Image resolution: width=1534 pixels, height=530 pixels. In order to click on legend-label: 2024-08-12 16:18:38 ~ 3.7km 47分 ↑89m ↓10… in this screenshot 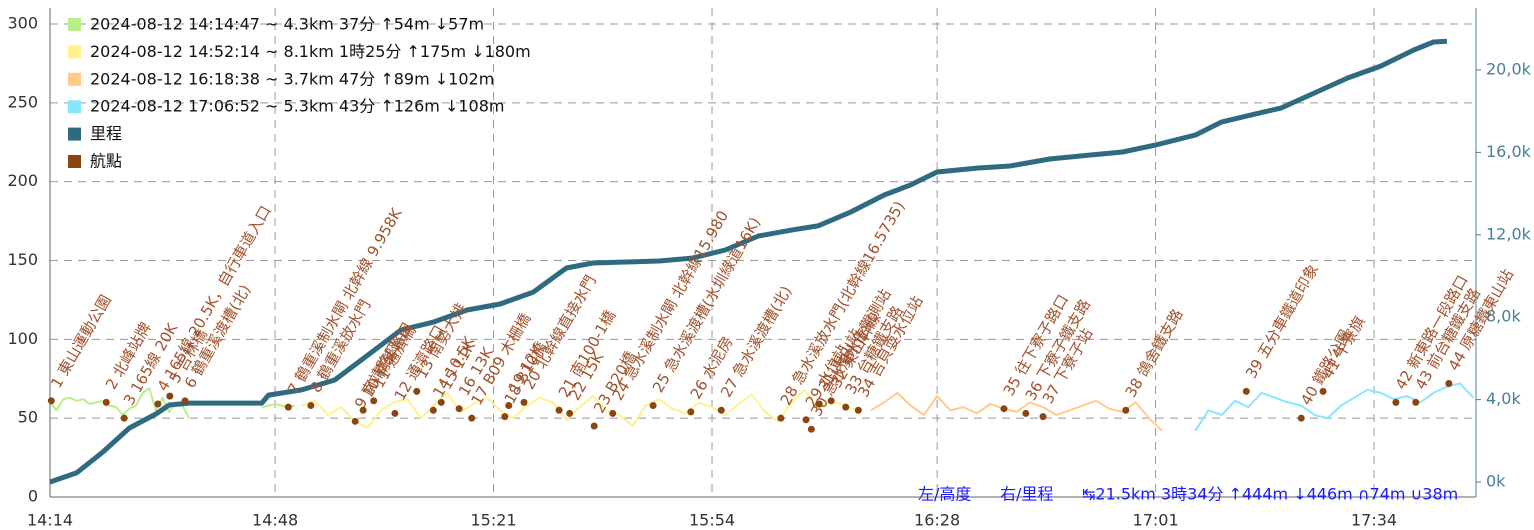, I will do `click(292, 78)`.